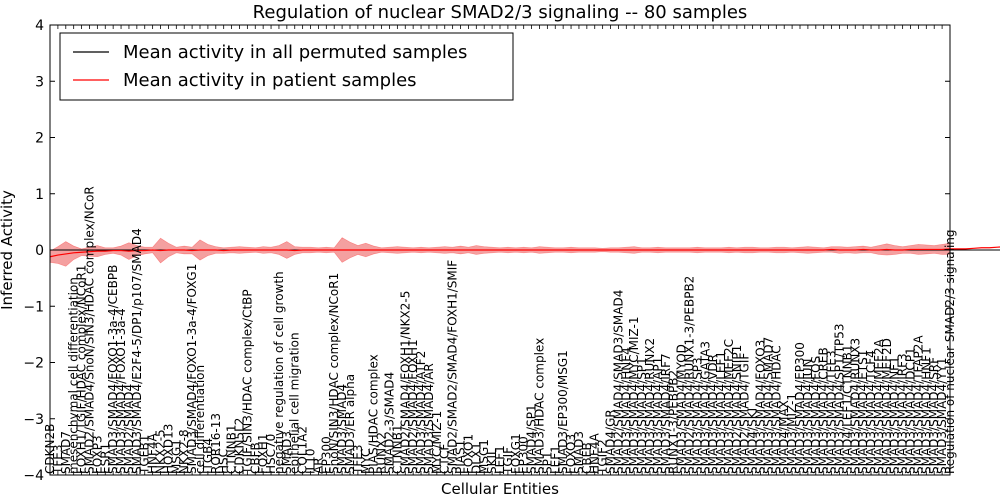 The image size is (1000, 500). I want to click on x-tick-label: SMAD3/SMAD4/IRF7, so click(666, 413).